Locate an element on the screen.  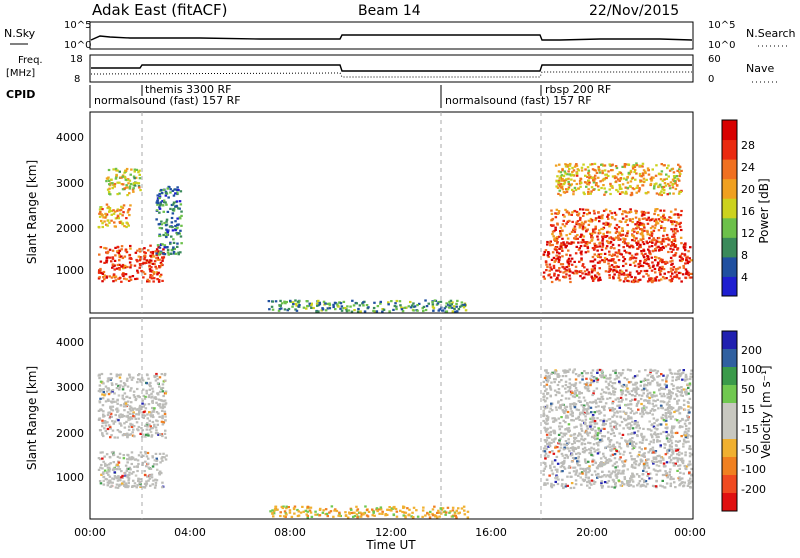
velocity-ytick-4000: 4000 is located at coordinates (70, 342).